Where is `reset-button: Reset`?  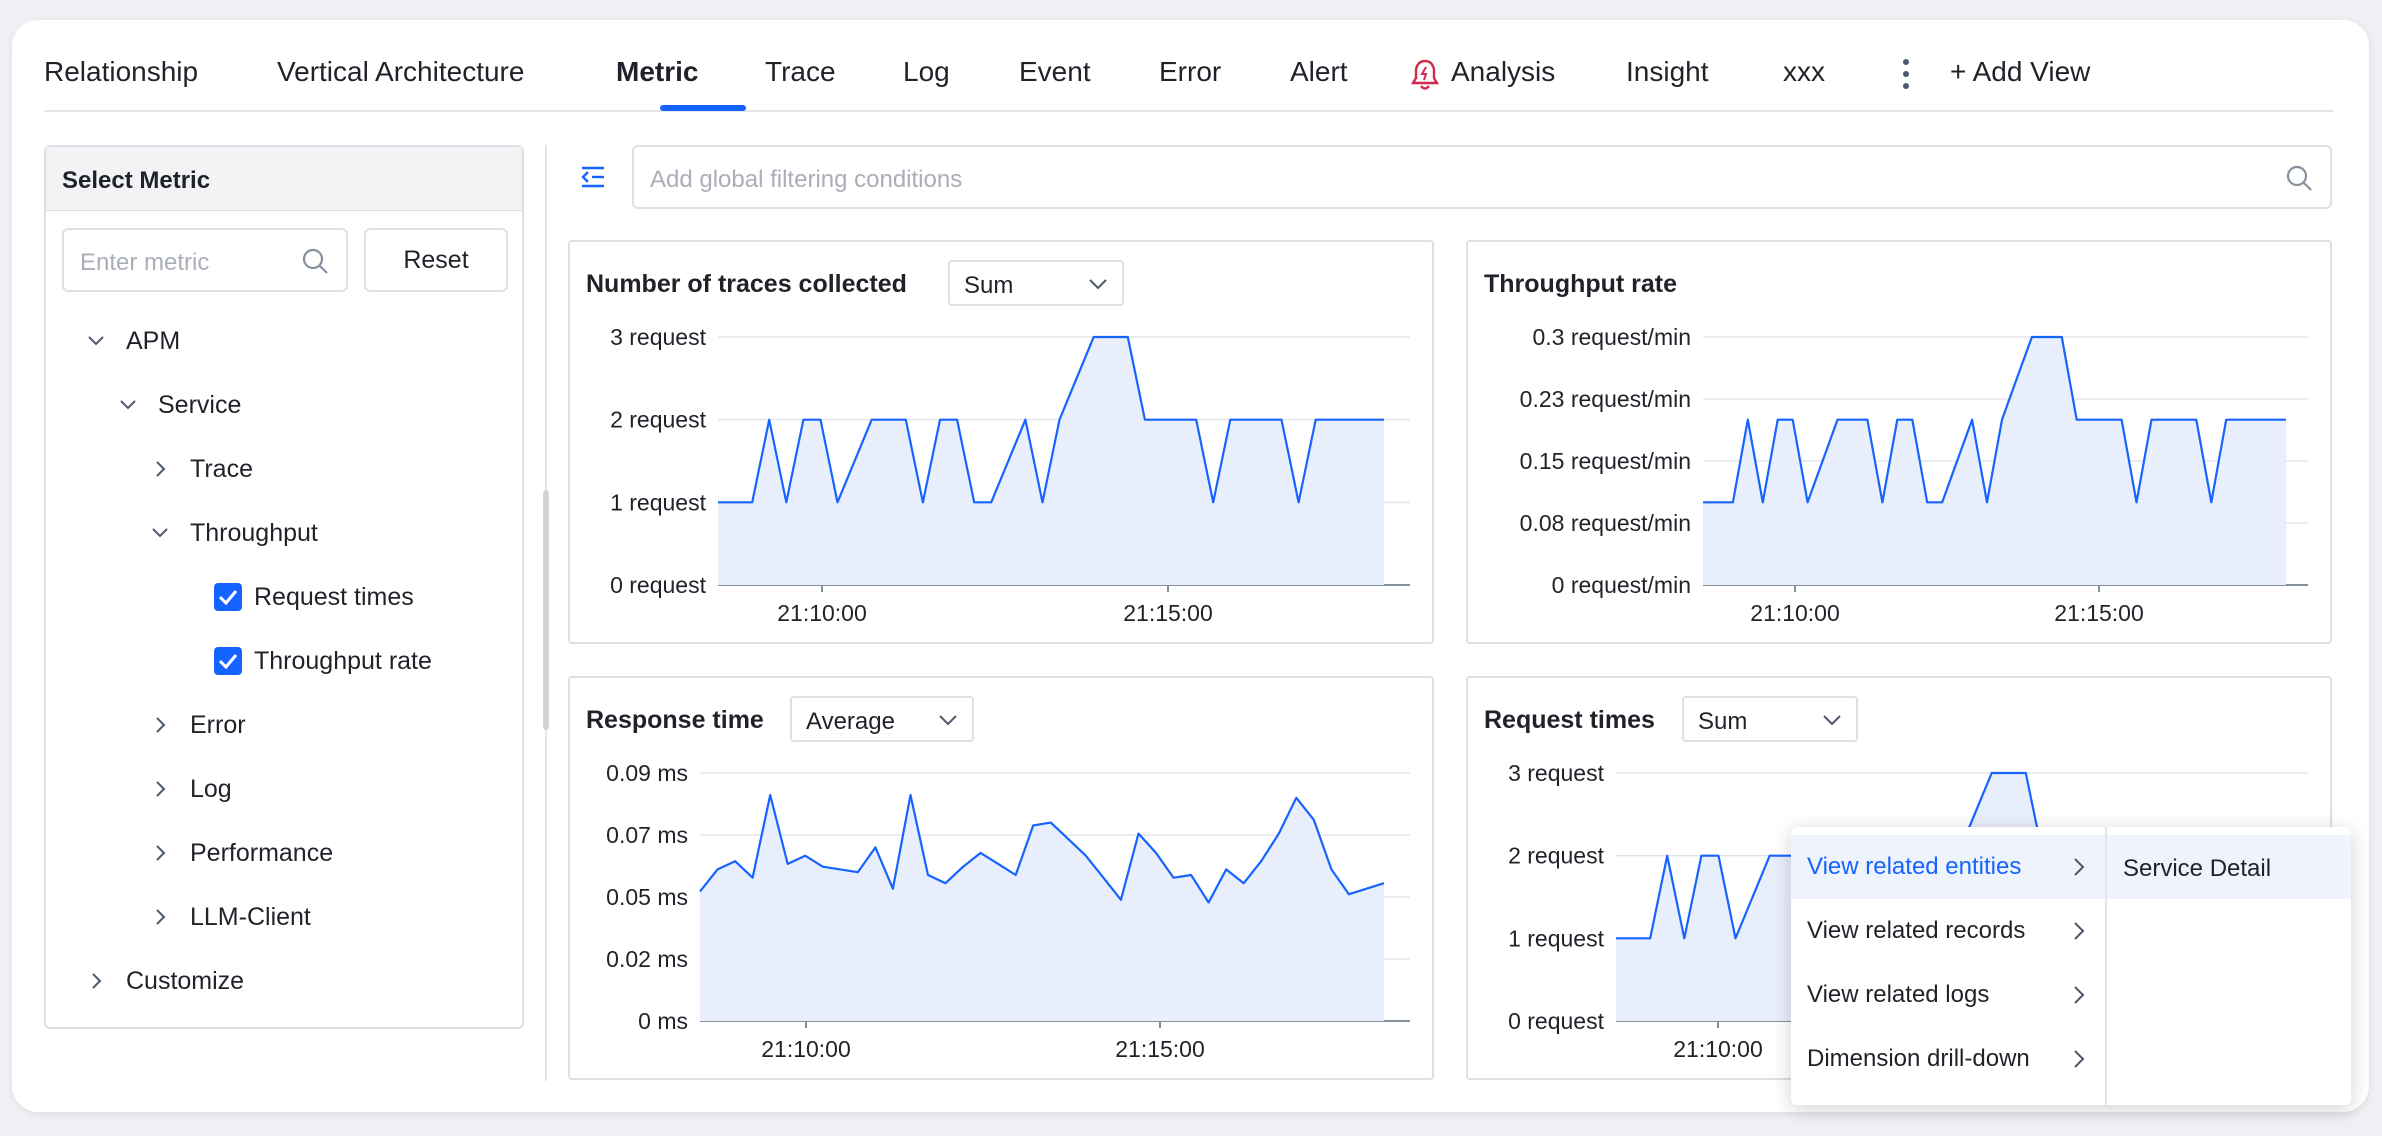 reset-button: Reset is located at coordinates (436, 260).